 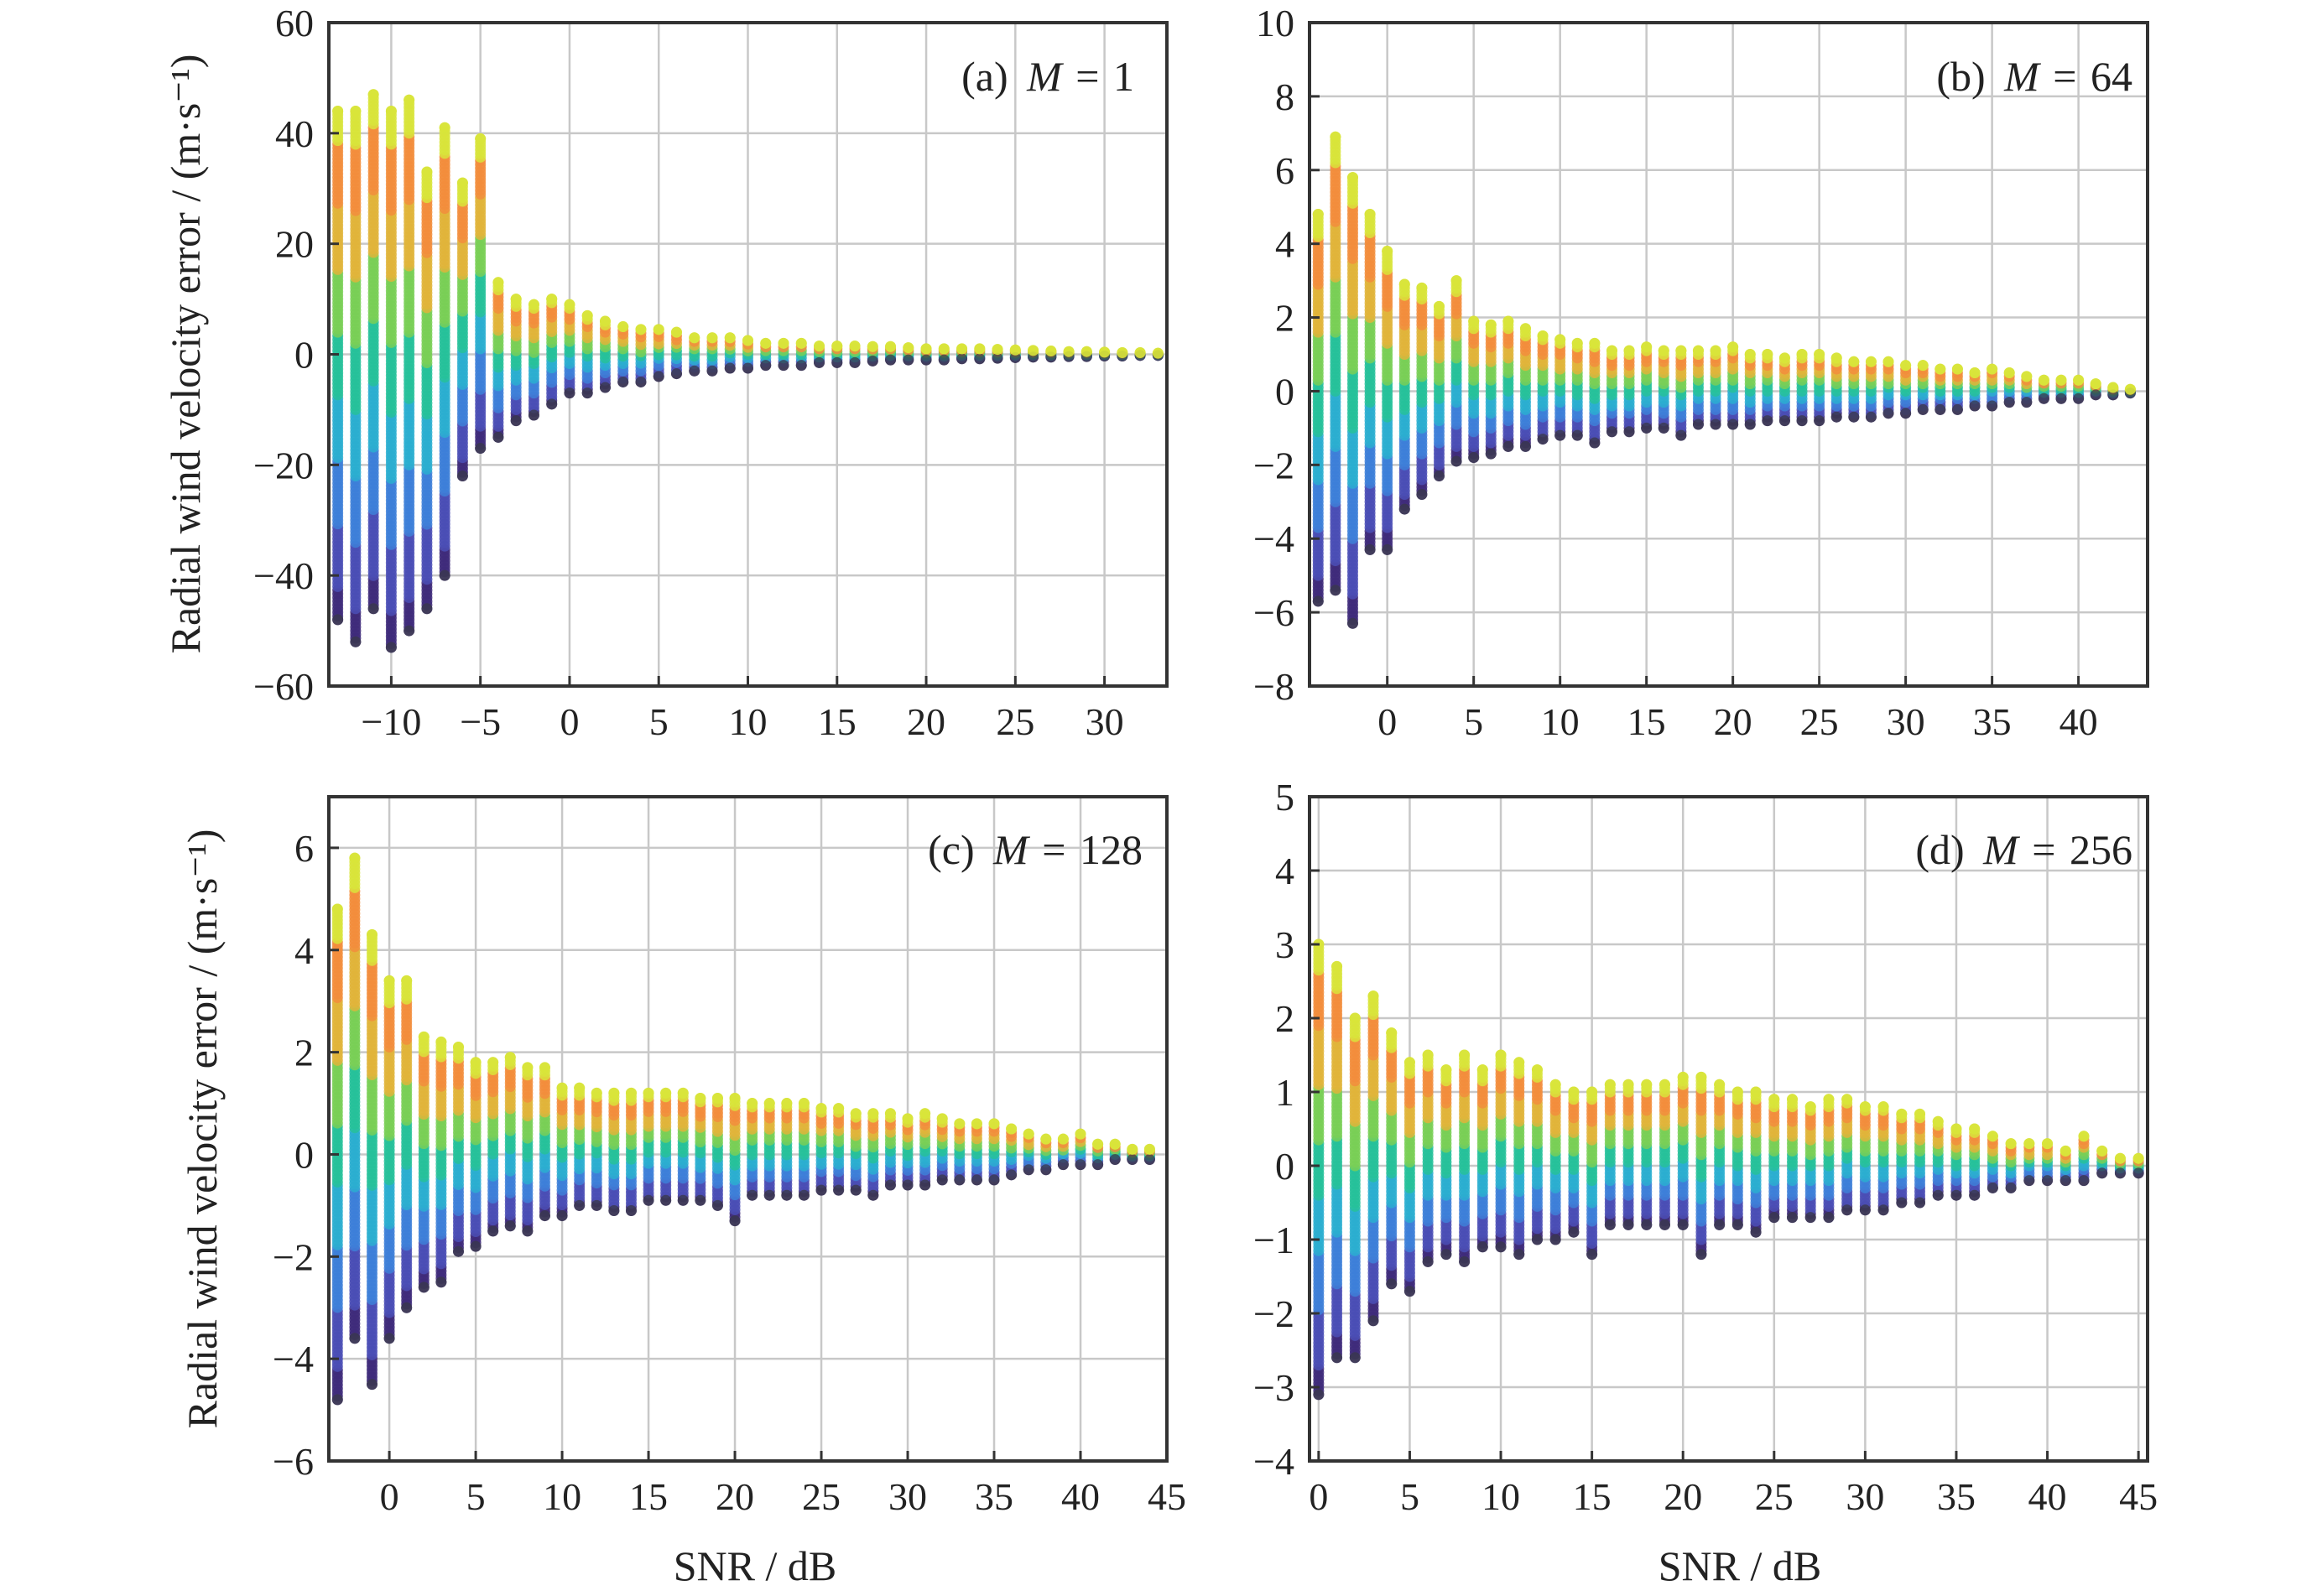 What do you see at coordinates (659, 721) in the screenshot?
I see `panel-a-xtick-label: 5` at bounding box center [659, 721].